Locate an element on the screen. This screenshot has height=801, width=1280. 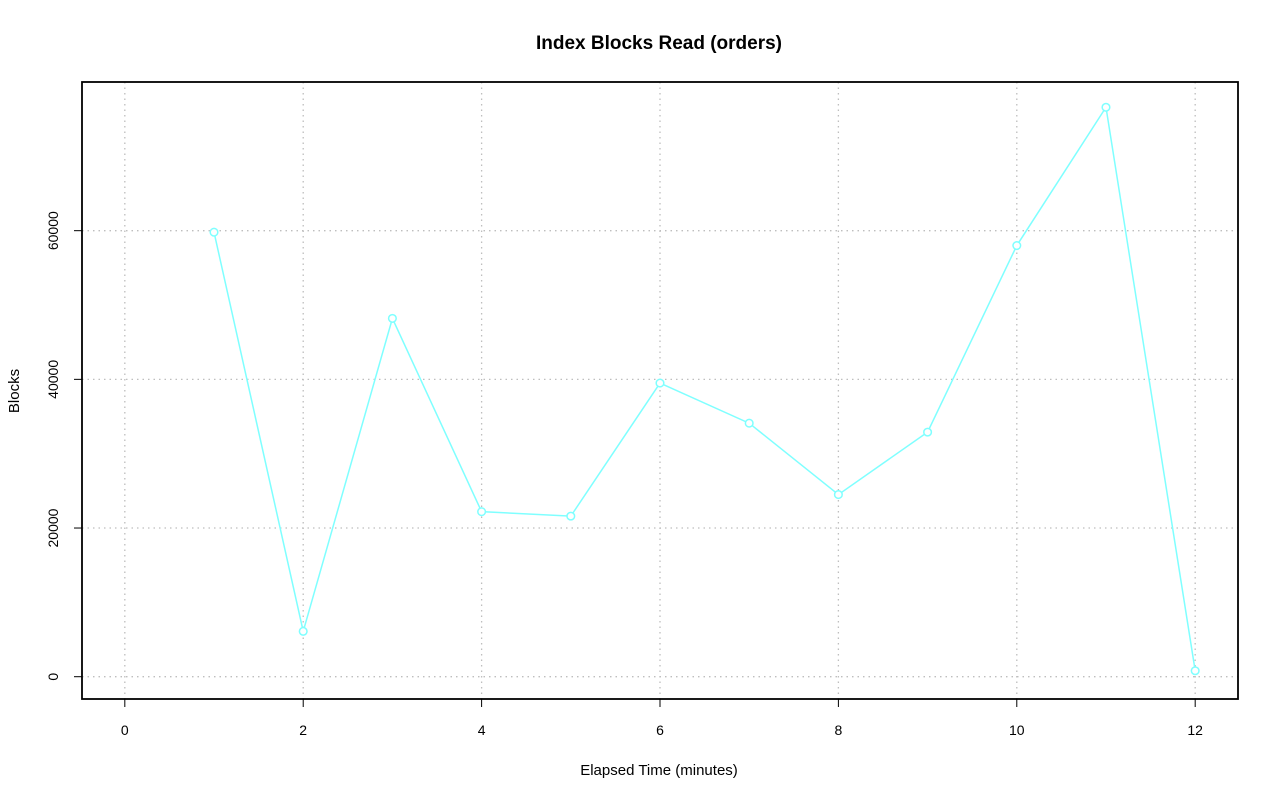
y-axis-label: Blocks is located at coordinates (14, 391).